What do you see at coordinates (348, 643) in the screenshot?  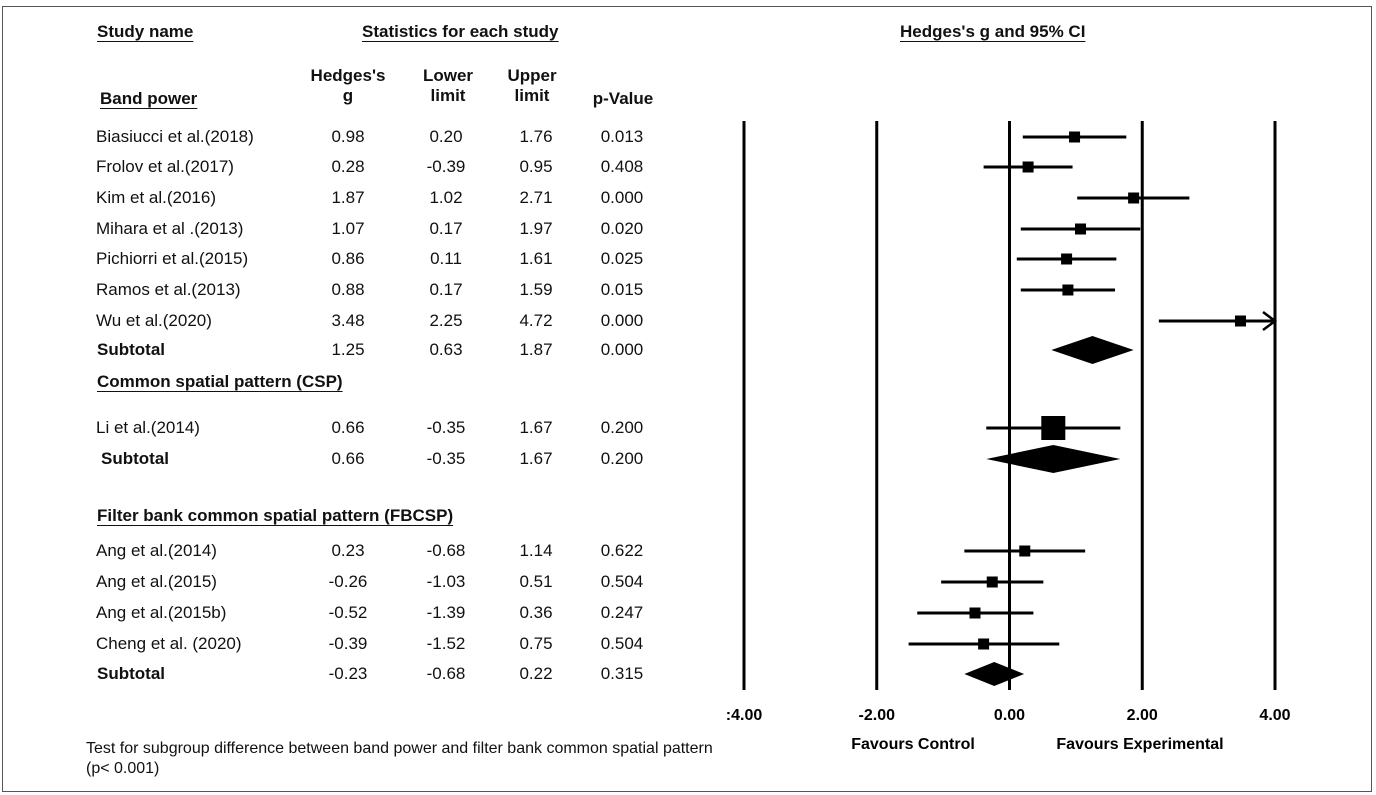 I see `hedges-g-value: -0.39` at bounding box center [348, 643].